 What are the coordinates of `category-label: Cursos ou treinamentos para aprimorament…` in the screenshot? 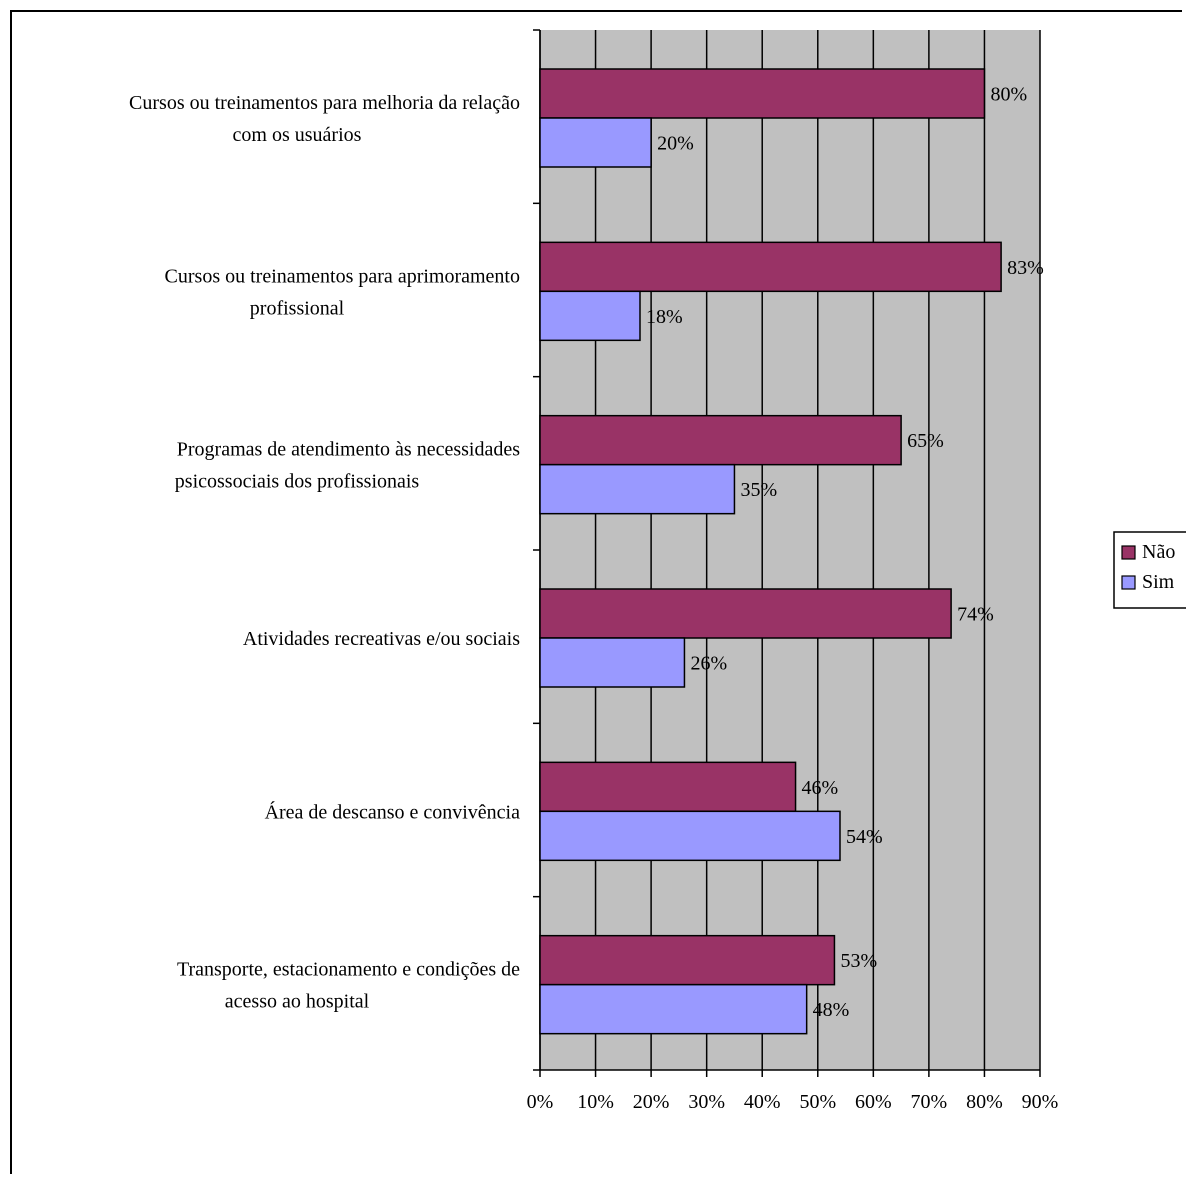 It's located at (342, 276).